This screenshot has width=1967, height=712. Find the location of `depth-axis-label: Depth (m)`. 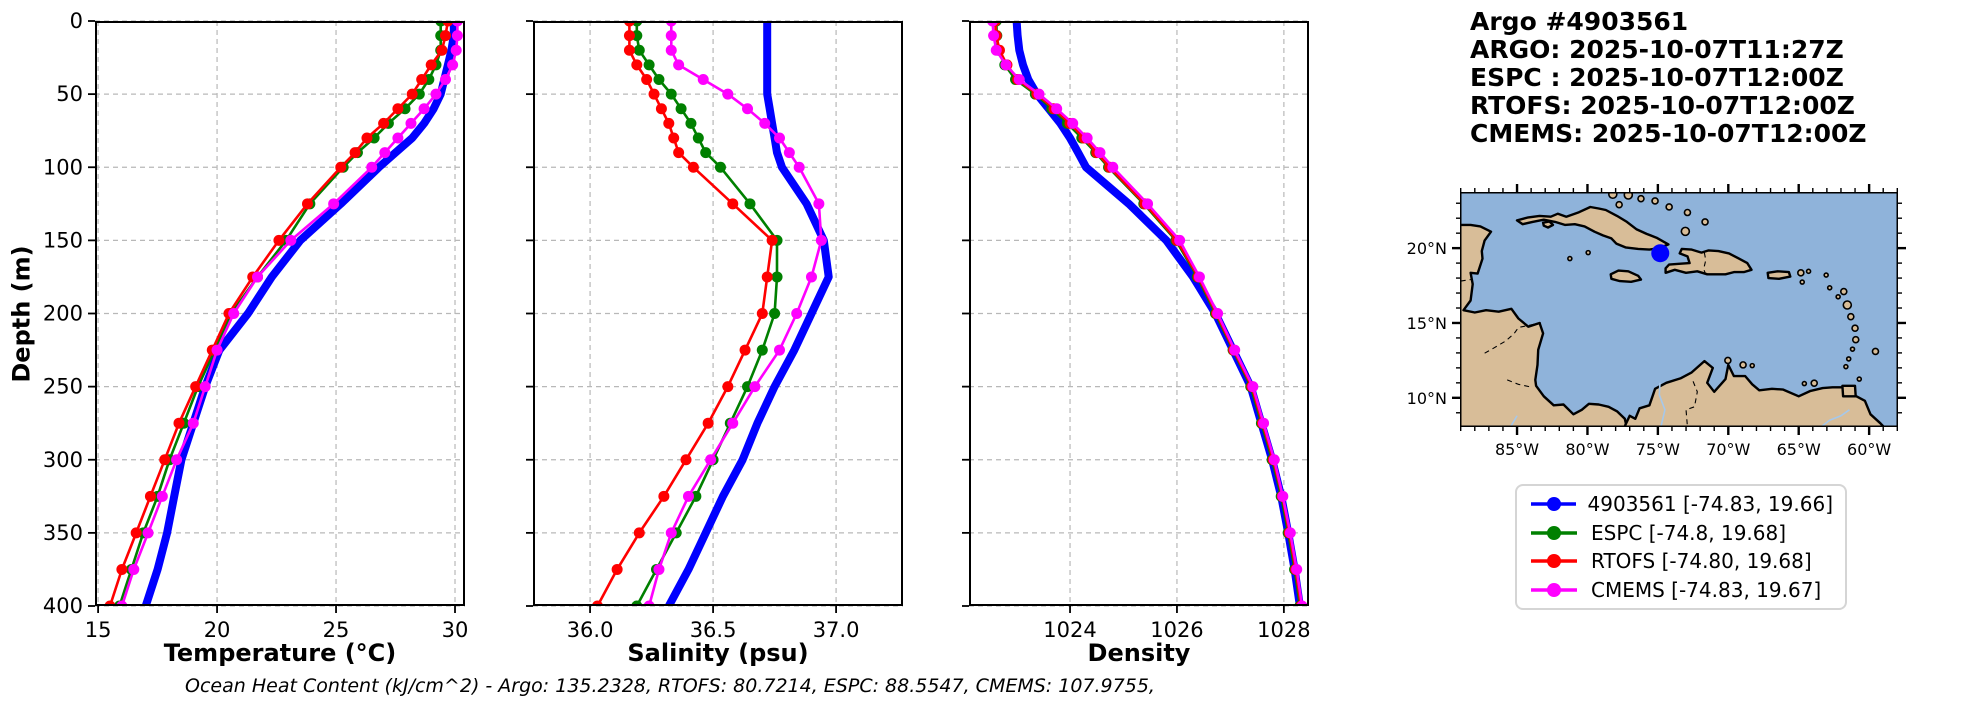

depth-axis-label: Depth (m) is located at coordinates (22, 313).